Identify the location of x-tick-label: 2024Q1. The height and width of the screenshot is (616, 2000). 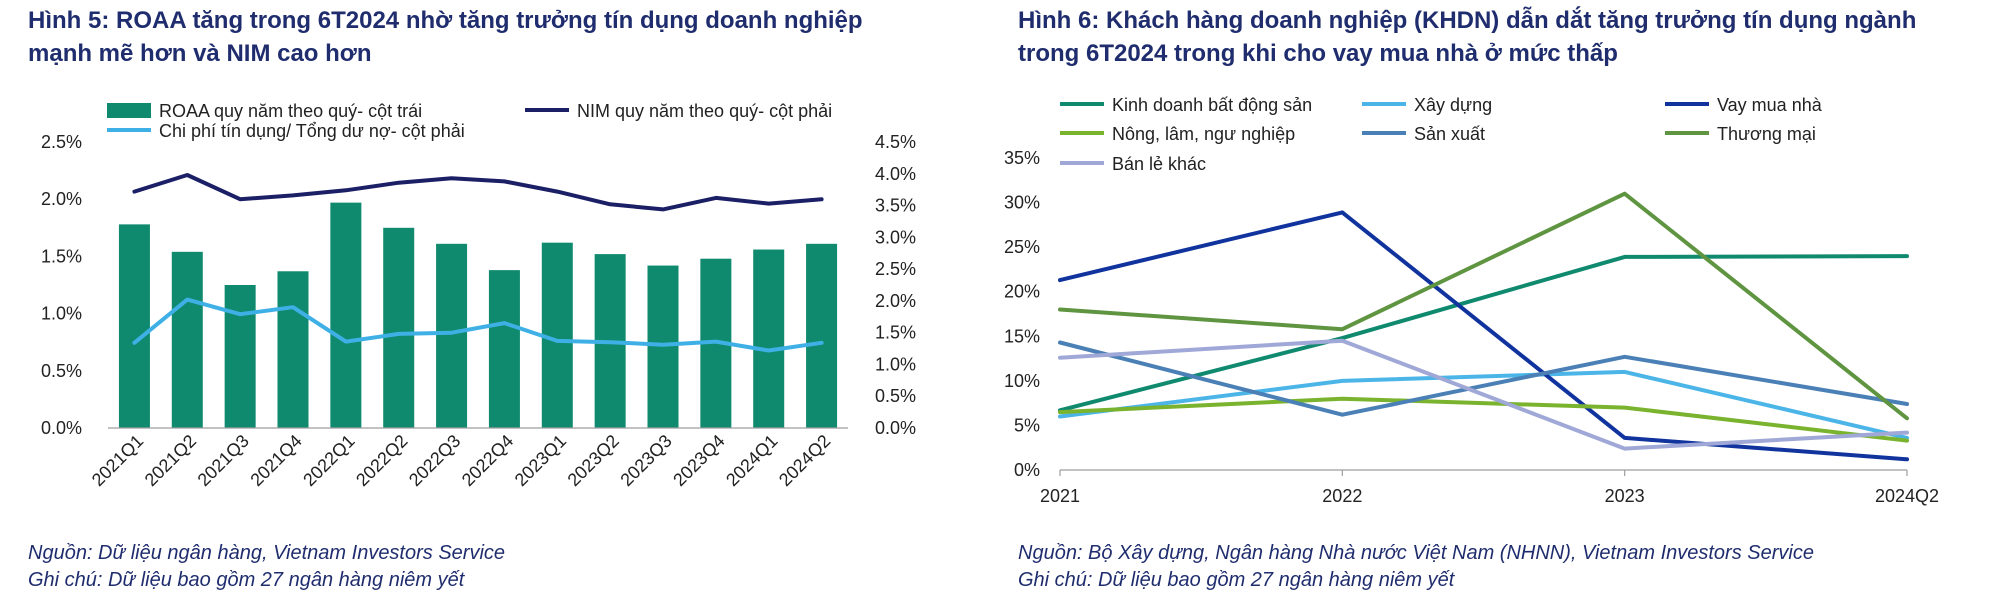
(751, 460).